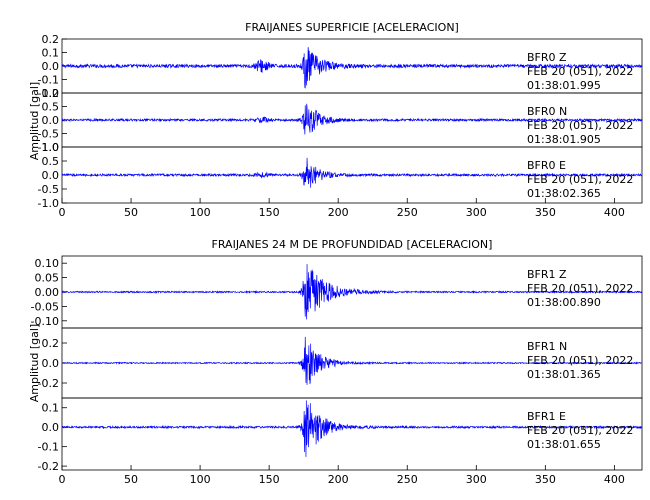 This screenshot has width=650, height=500. What do you see at coordinates (564, 302) in the screenshot?
I see `time-label: 01:38:00.890` at bounding box center [564, 302].